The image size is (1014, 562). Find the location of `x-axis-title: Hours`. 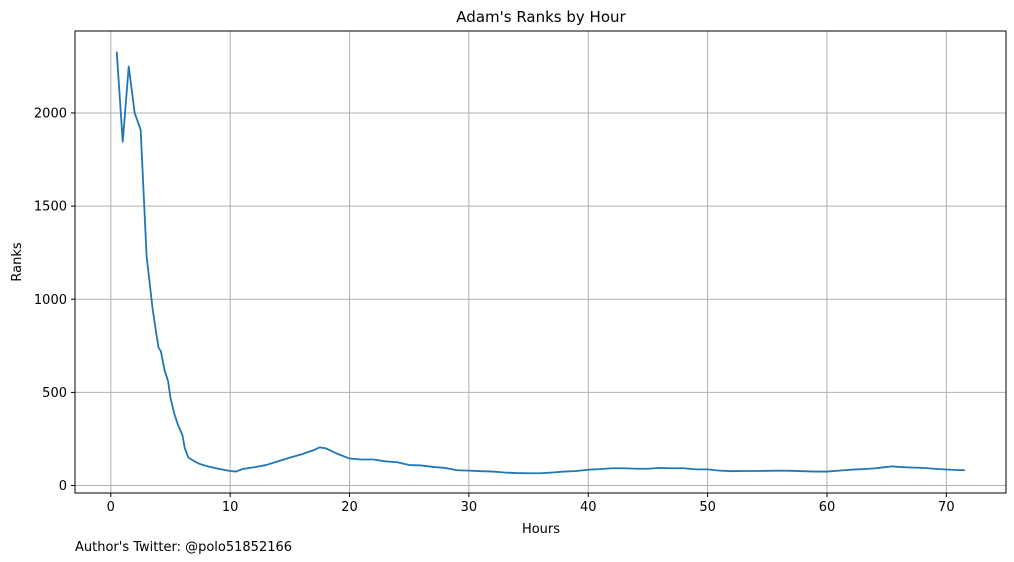

x-axis-title: Hours is located at coordinates (541, 529).